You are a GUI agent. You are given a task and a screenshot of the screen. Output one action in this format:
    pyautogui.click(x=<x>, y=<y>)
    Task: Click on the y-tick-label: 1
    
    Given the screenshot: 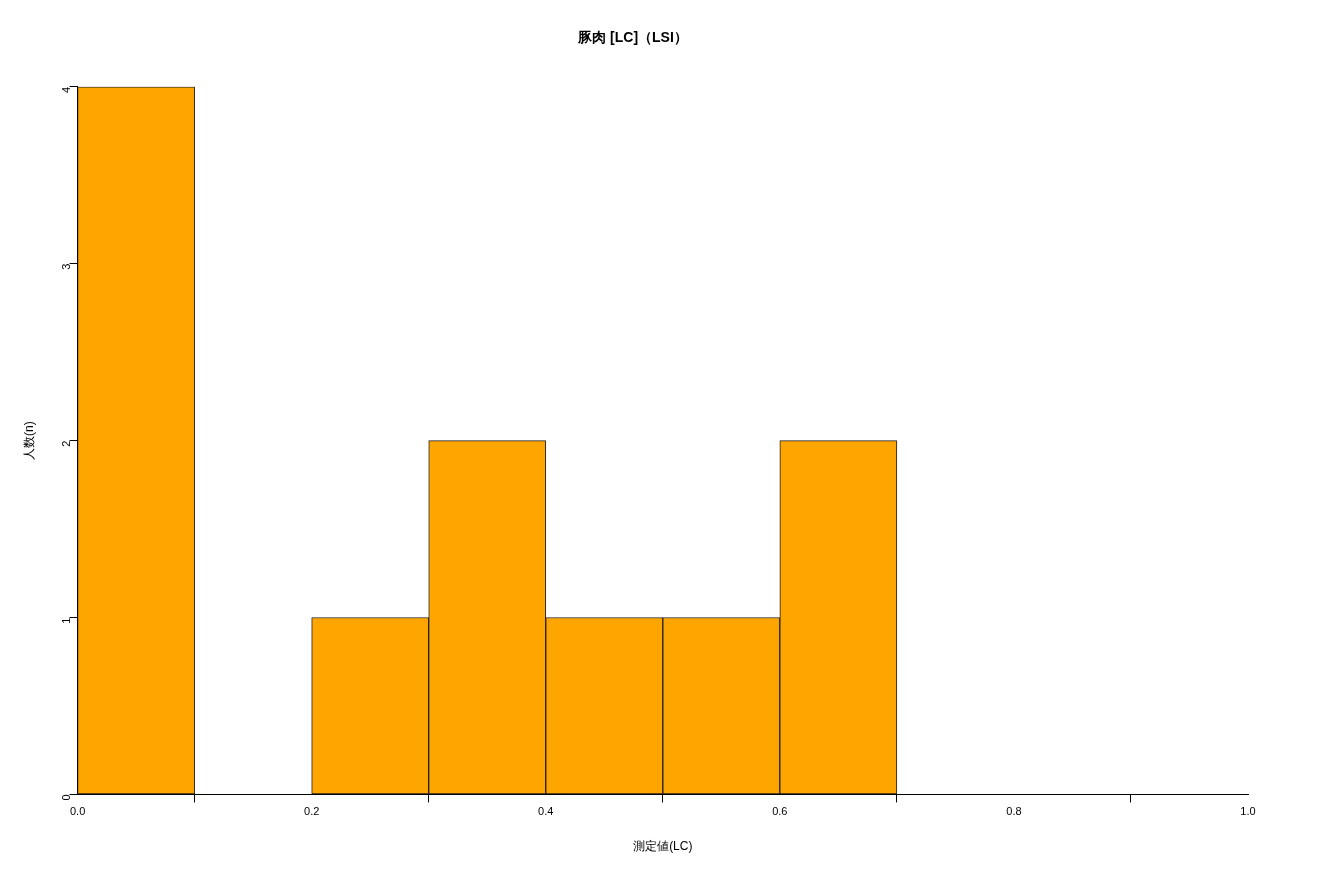 What is the action you would take?
    pyautogui.click(x=65, y=620)
    